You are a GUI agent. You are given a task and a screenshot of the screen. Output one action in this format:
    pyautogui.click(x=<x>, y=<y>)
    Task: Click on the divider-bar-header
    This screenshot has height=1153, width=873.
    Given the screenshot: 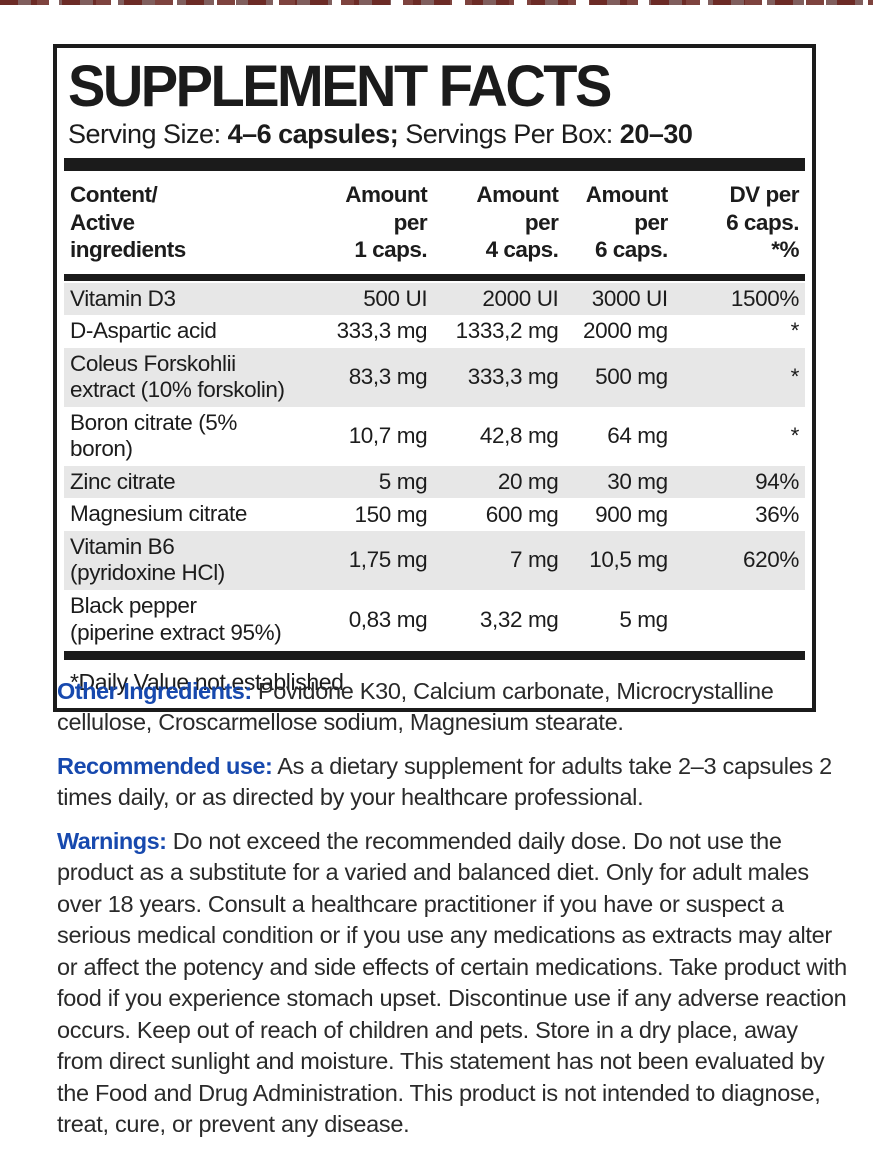 What is the action you would take?
    pyautogui.click(x=434, y=277)
    